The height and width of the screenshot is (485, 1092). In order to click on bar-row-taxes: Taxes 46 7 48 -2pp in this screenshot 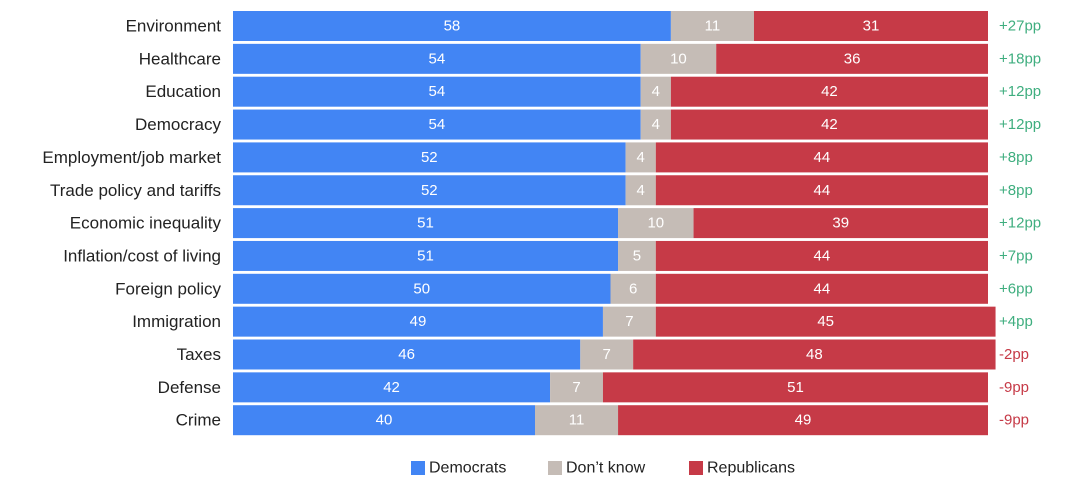, I will do `click(603, 354)`.